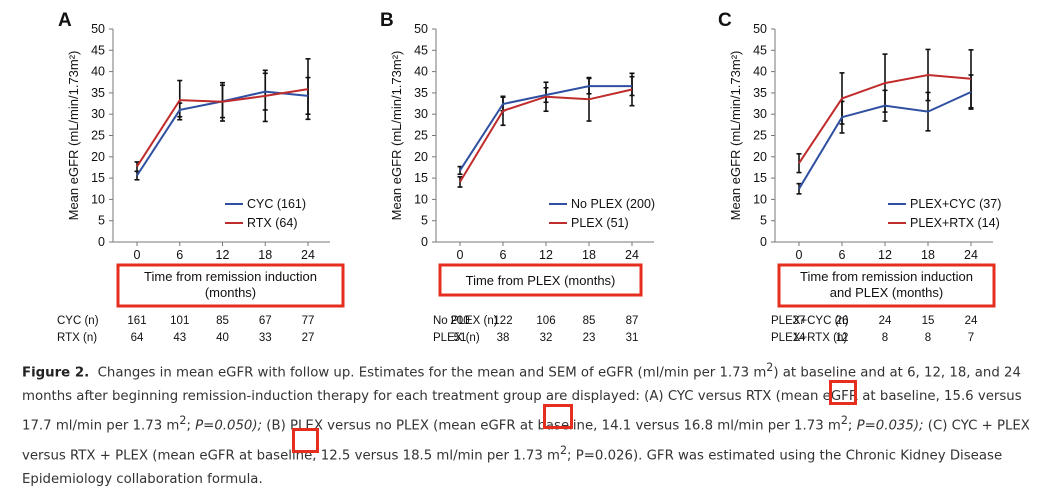 The height and width of the screenshot is (492, 1054). Describe the element at coordinates (265, 338) in the screenshot. I see `n-table-value: 33` at that location.